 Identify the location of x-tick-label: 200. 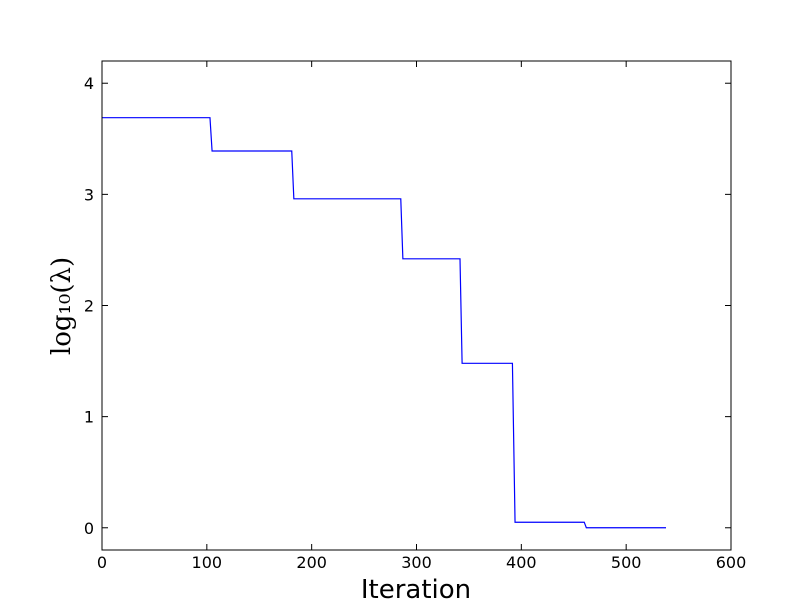
(311, 562).